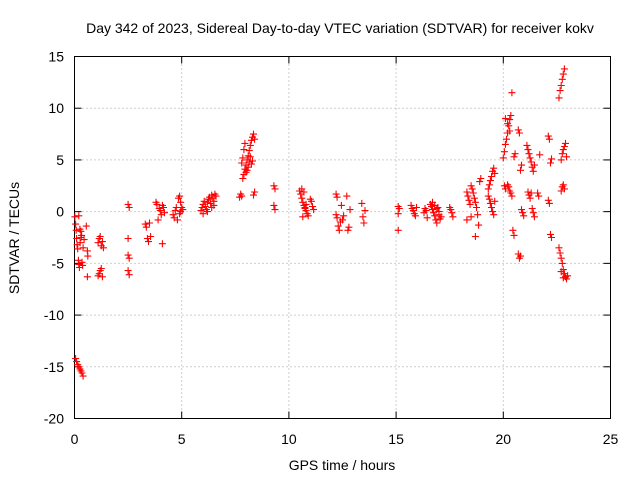 This screenshot has width=640, height=480. I want to click on y-tick-label: -20, so click(54, 419).